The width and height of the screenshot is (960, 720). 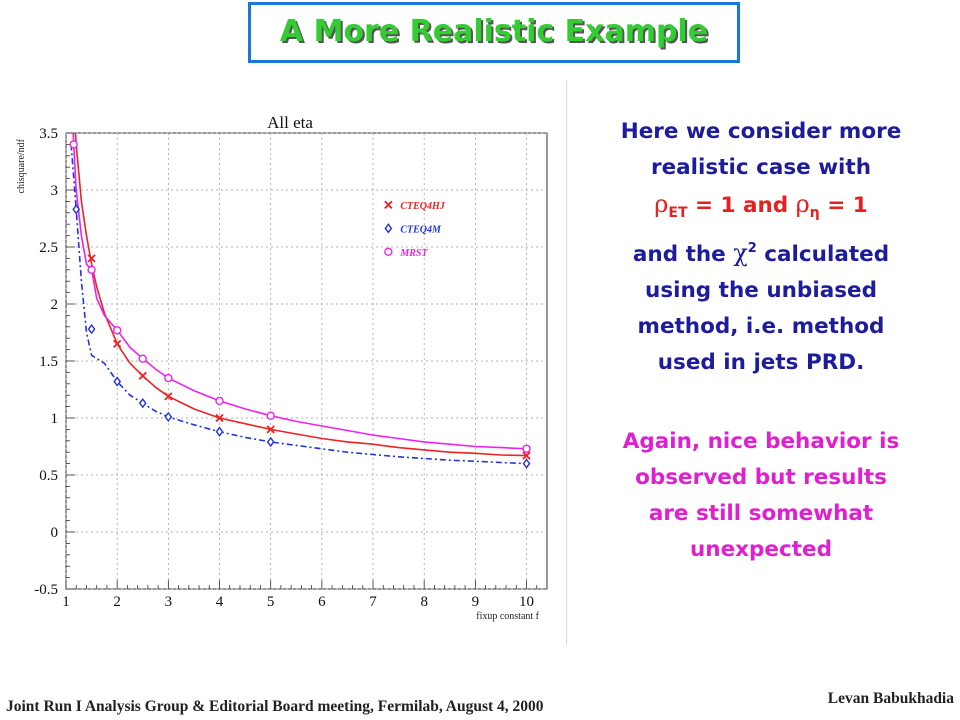 I want to click on rho-eta-symbol: ρ, so click(x=802, y=204).